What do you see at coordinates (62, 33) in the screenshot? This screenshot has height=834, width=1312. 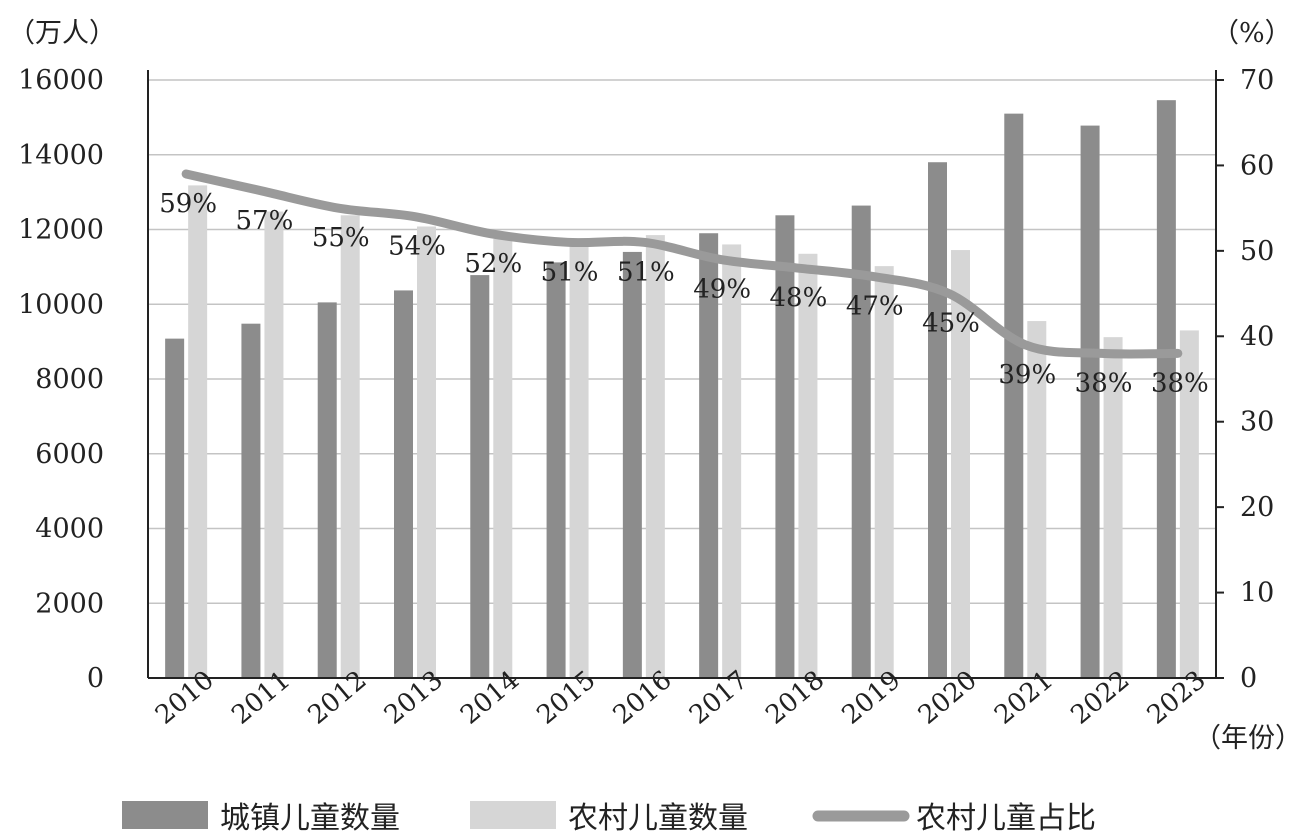 I see `left-axis-unit: （万人）` at bounding box center [62, 33].